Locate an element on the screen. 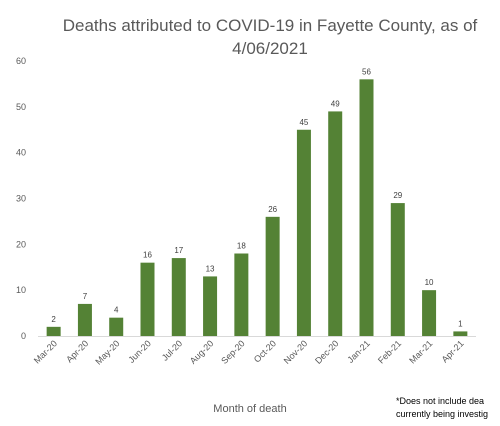 Image resolution: width=500 pixels, height=426 pixels. data-label: 18 is located at coordinates (241, 246).